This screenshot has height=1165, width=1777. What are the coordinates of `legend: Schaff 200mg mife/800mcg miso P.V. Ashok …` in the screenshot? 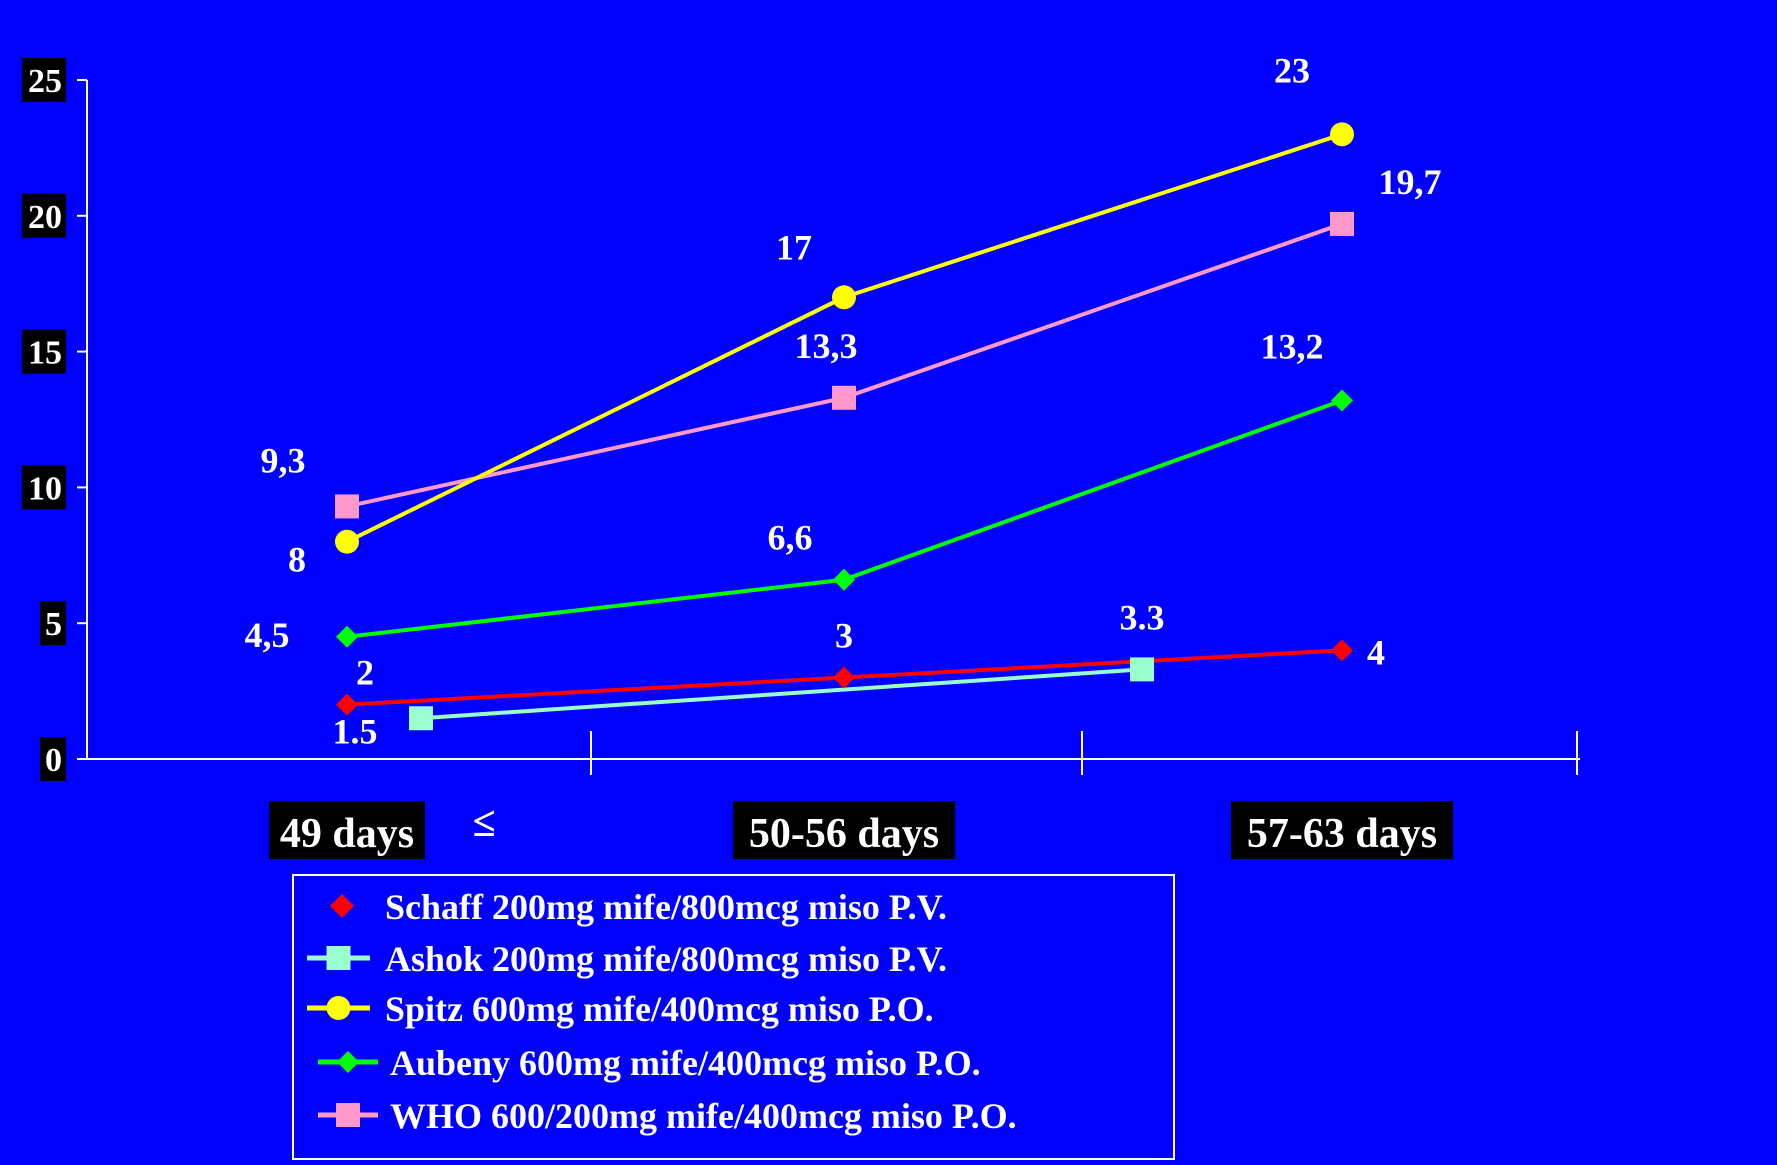 It's located at (733, 1017).